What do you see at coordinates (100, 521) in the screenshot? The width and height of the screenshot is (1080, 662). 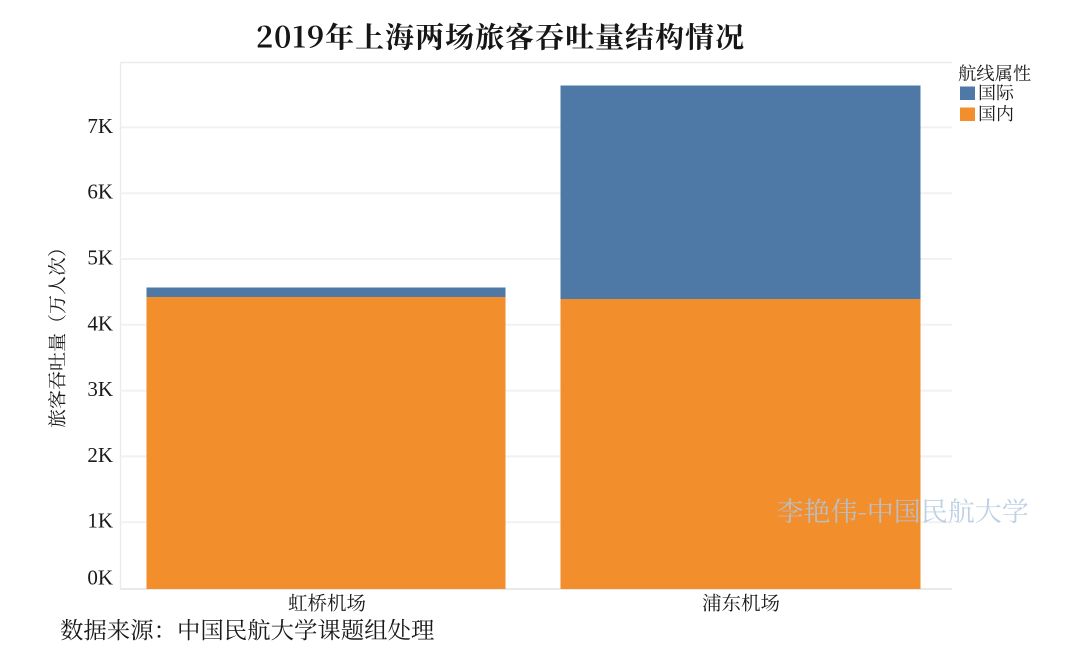 I see `svg-text: 1K` at bounding box center [100, 521].